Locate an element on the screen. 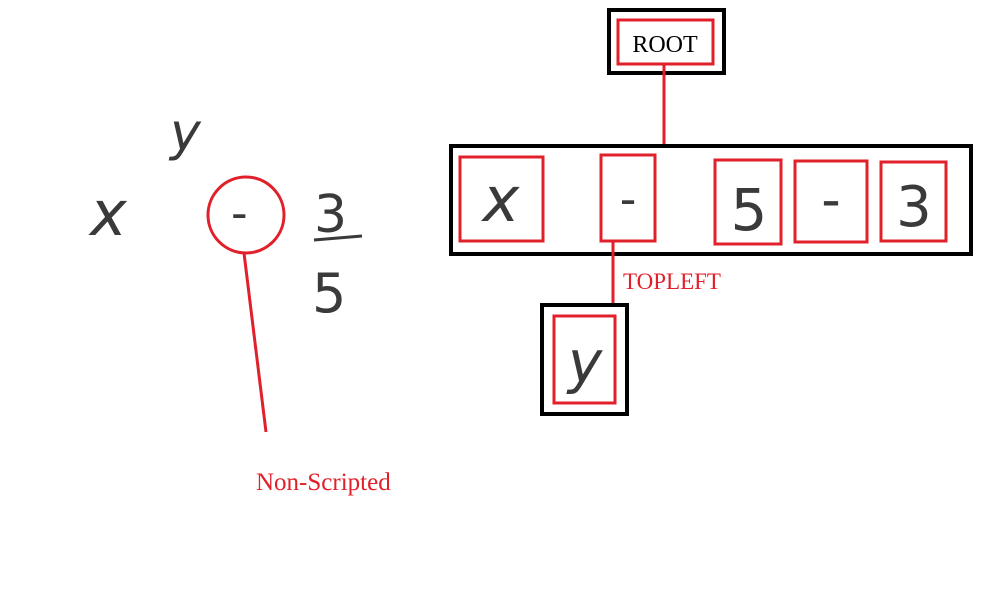  fraction-denominator: 5 is located at coordinates (329, 293).